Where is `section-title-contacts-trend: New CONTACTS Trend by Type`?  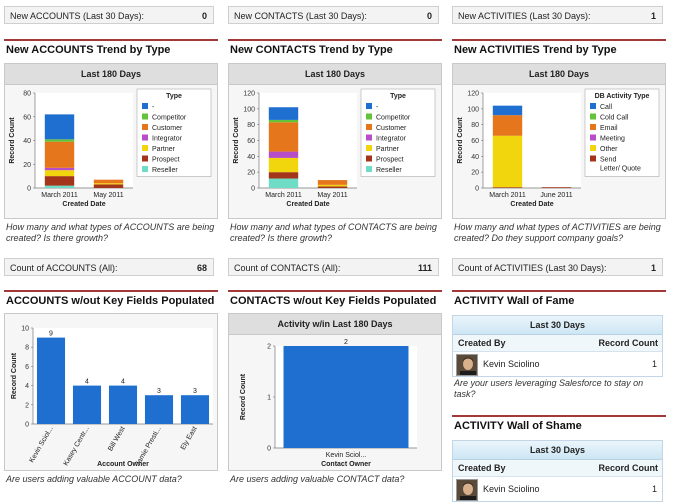 section-title-contacts-trend: New CONTACTS Trend by Type is located at coordinates (311, 50).